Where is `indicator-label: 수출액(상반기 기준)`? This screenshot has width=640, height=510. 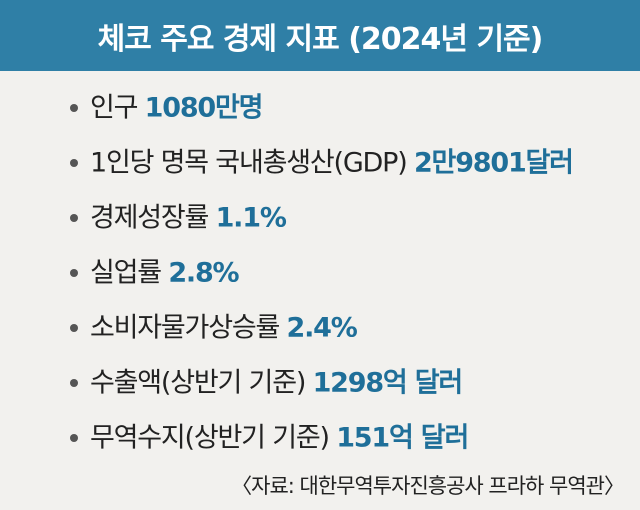 indicator-label: 수출액(상반기 기준) is located at coordinates (198, 383).